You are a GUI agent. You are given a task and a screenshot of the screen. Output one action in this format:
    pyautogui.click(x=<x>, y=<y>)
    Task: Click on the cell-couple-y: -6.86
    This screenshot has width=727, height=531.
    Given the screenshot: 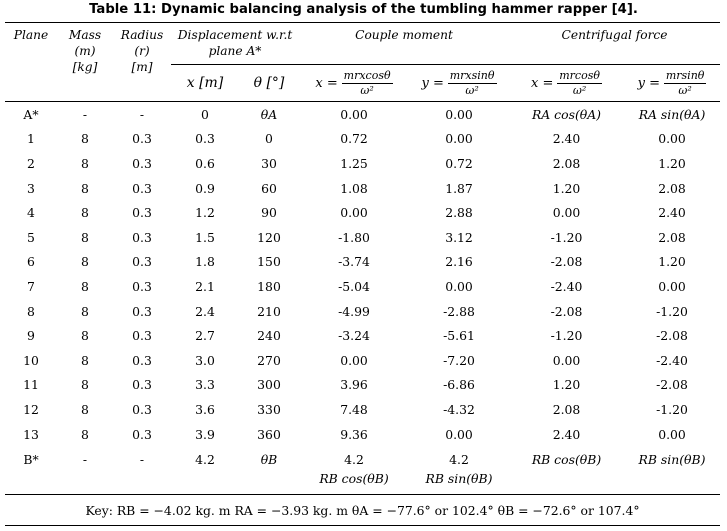 What is the action you would take?
    pyautogui.click(x=459, y=385)
    